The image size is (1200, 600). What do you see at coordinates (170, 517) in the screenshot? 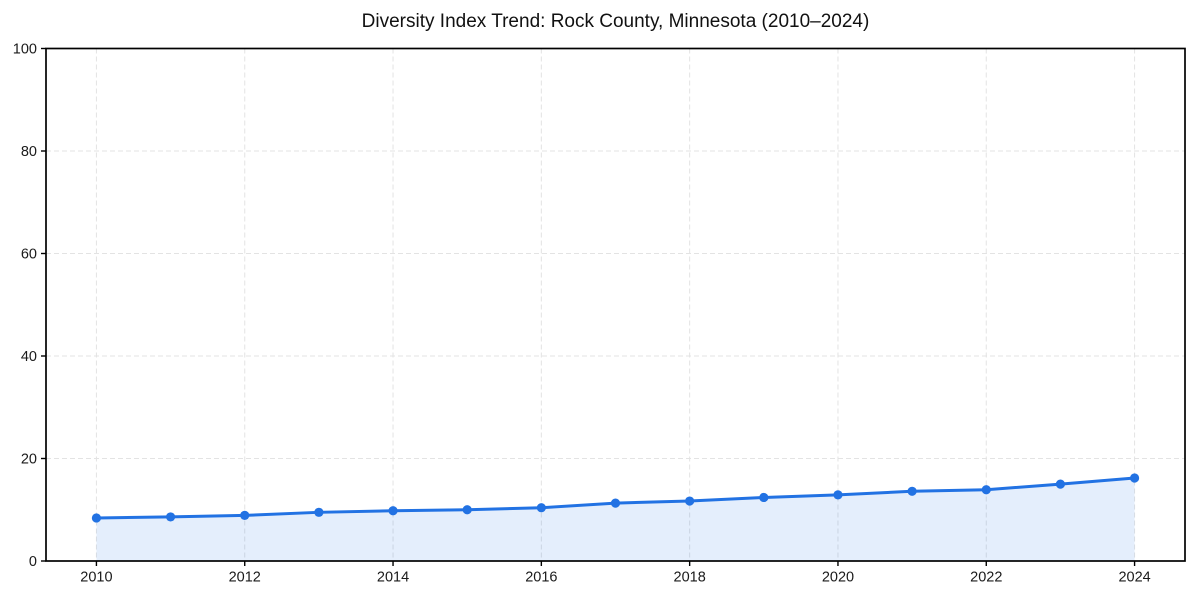
I see `data-point-2011` at bounding box center [170, 517].